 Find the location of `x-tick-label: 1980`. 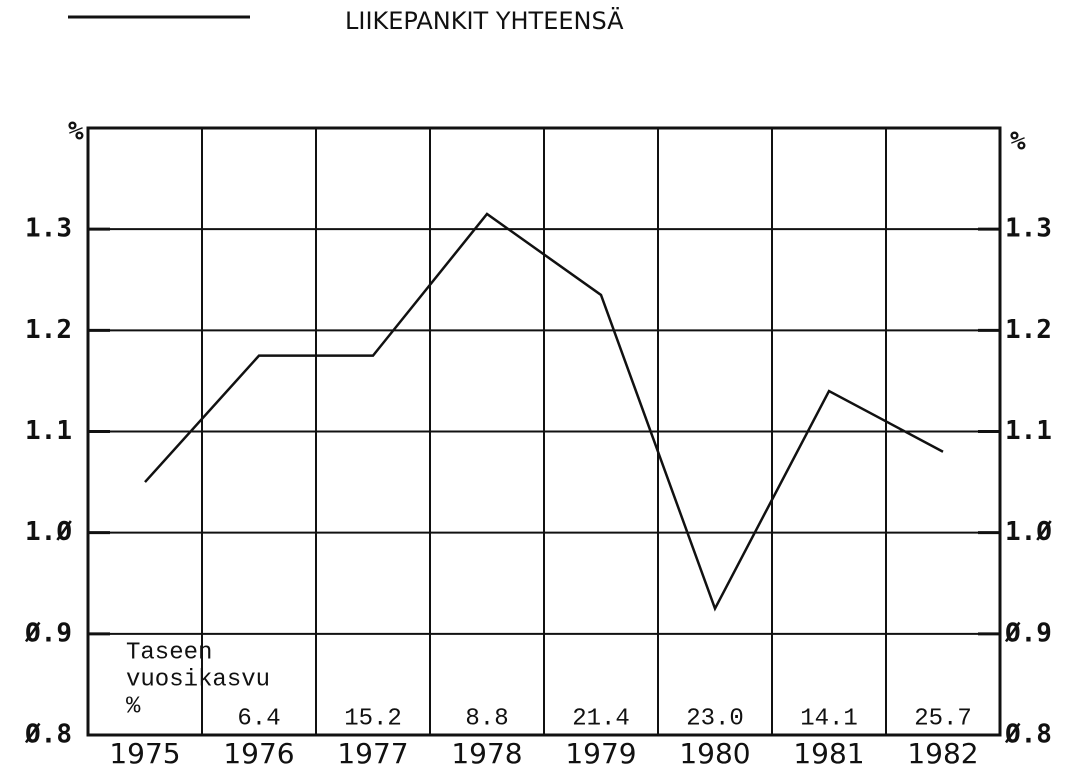

x-tick-label: 1980 is located at coordinates (714, 753).